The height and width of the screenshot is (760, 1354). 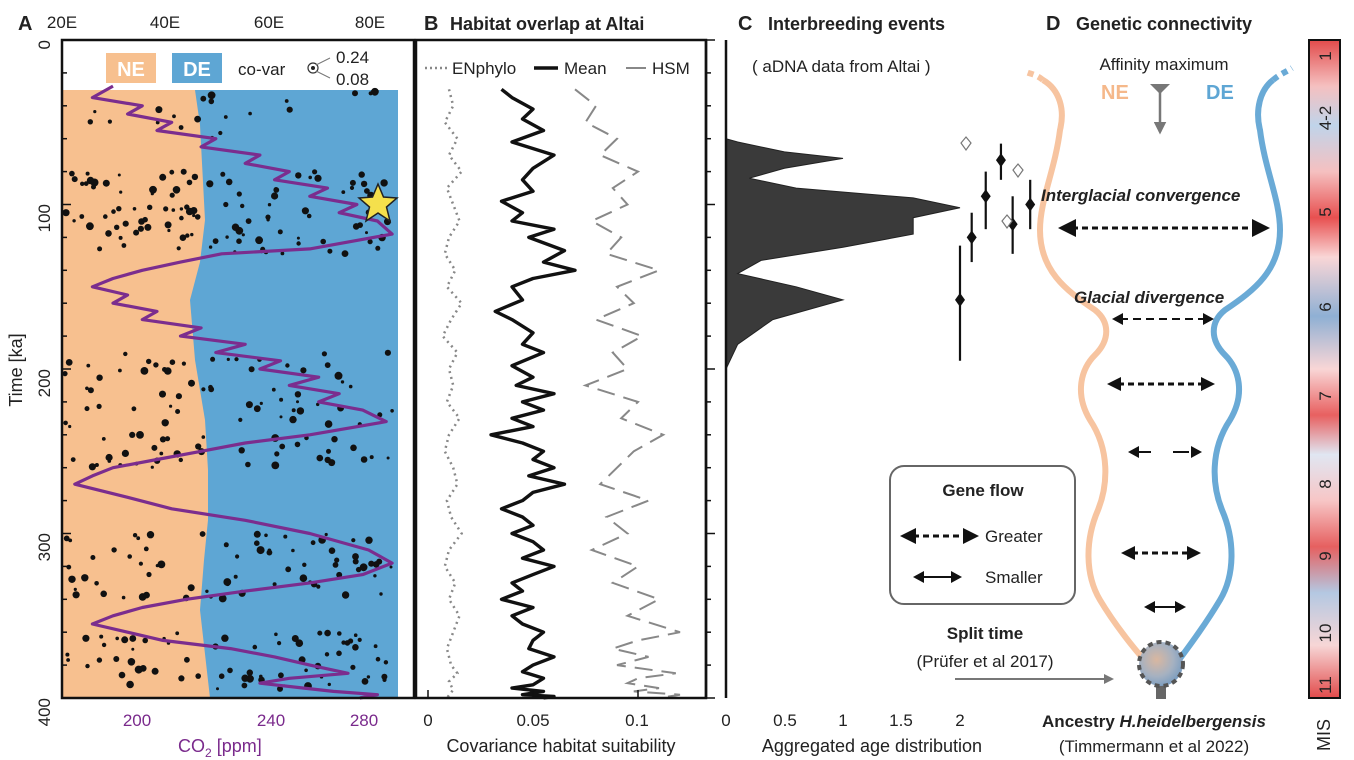 What do you see at coordinates (532, 720) in the screenshot?
I see `b-xtick-005: 0.05` at bounding box center [532, 720].